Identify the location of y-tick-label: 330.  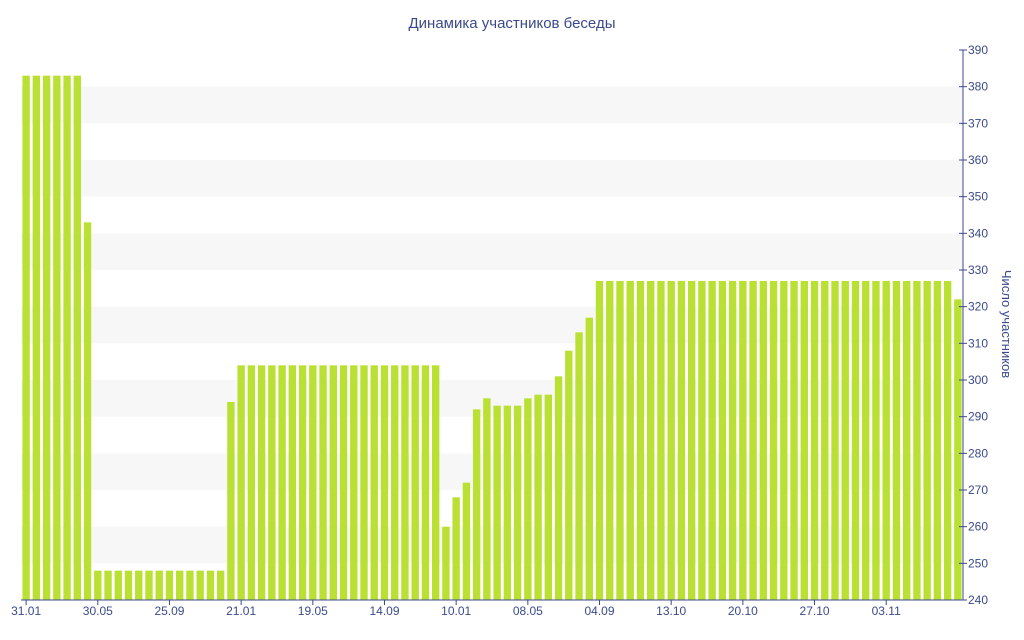
(978, 270).